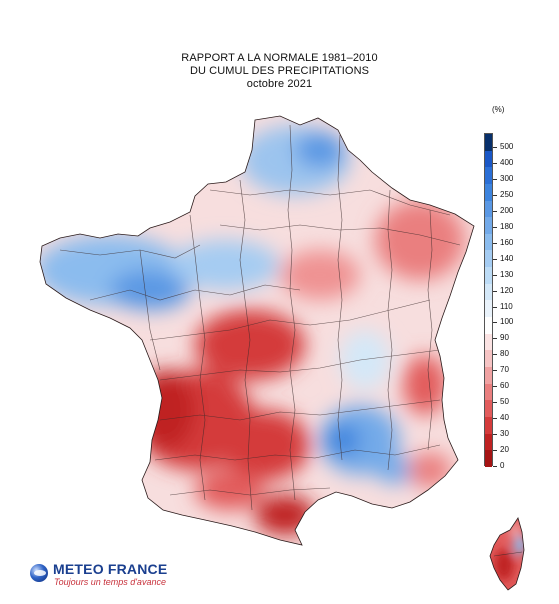 This screenshot has height=604, width=559. What do you see at coordinates (507, 210) in the screenshot?
I see `legend-label: 200` at bounding box center [507, 210].